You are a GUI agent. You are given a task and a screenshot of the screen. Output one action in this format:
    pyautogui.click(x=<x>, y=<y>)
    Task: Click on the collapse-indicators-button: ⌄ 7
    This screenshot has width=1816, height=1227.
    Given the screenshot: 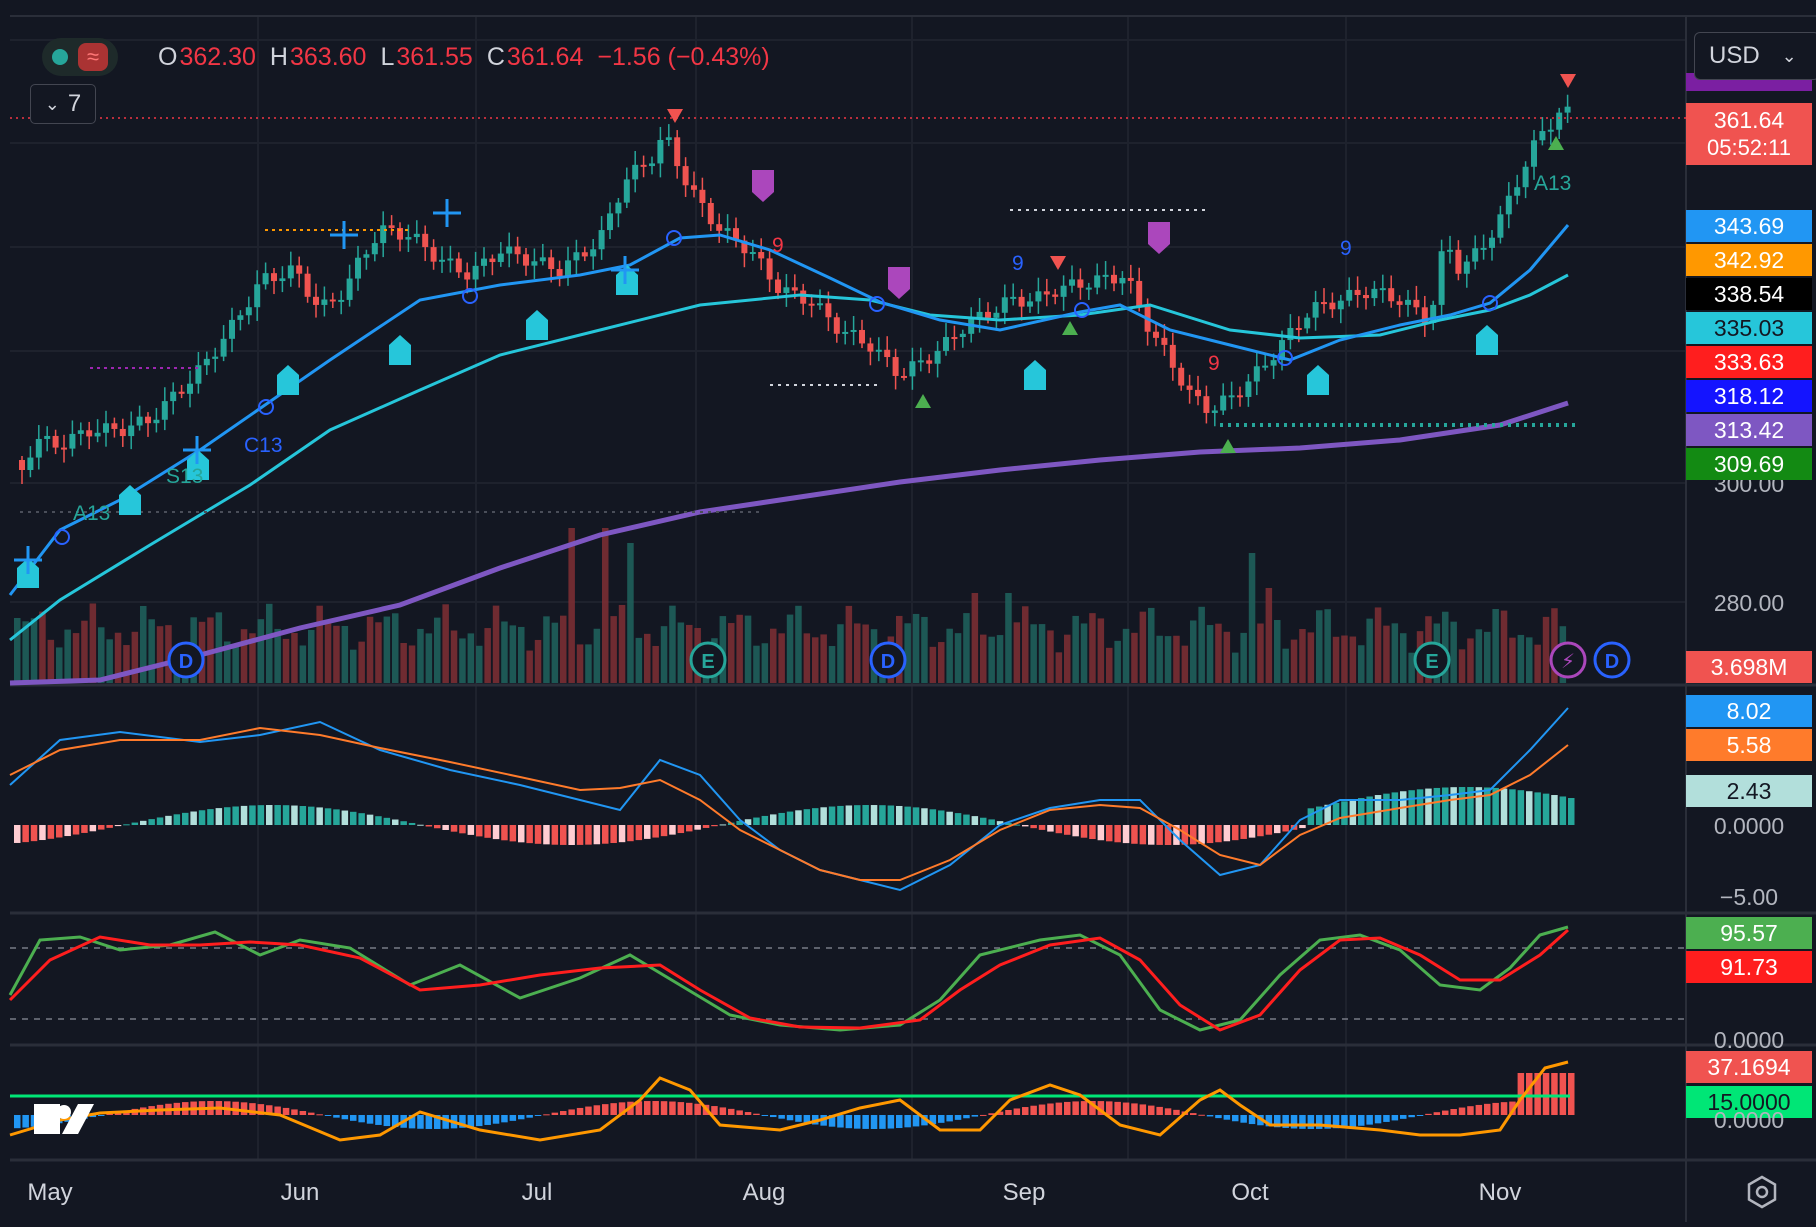 What is the action you would take?
    pyautogui.click(x=63, y=104)
    